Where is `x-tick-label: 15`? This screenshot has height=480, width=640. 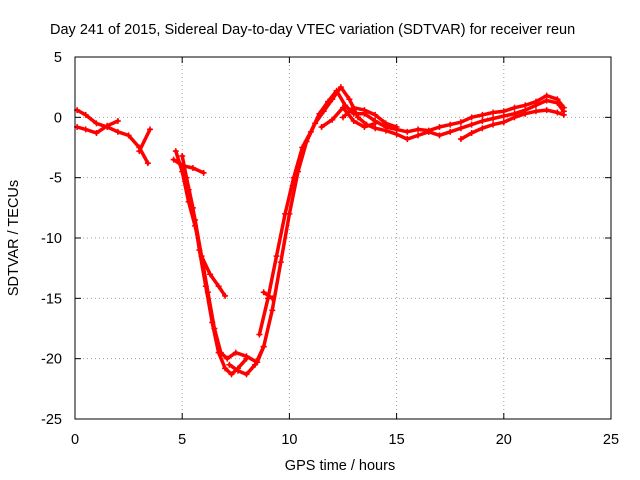 x-tick-label: 15 is located at coordinates (397, 440).